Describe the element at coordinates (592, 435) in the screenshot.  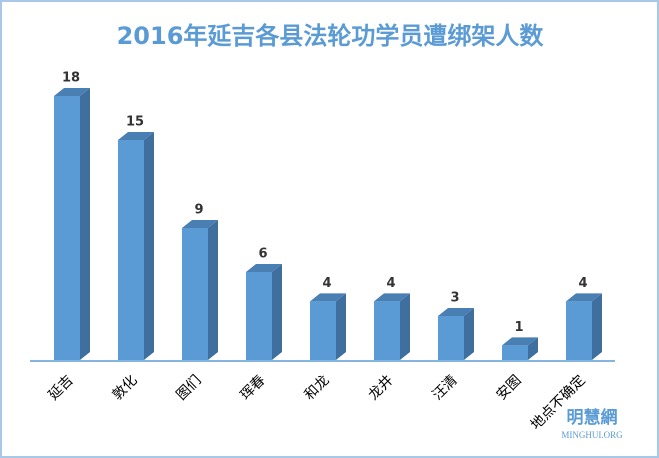
I see `watermark-sub: MINGHUI.ORG` at that location.